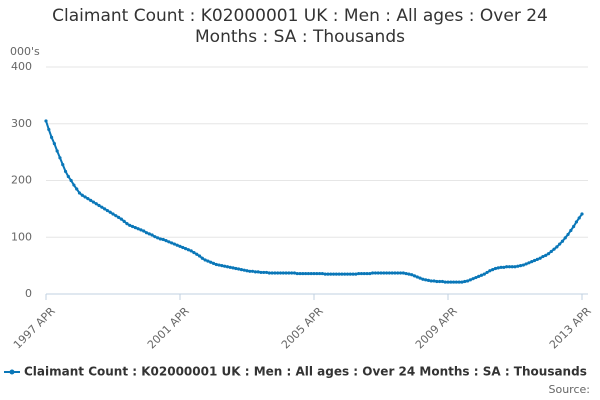  What do you see at coordinates (21, 66) in the screenshot?
I see `y-tick-label: 400` at bounding box center [21, 66].